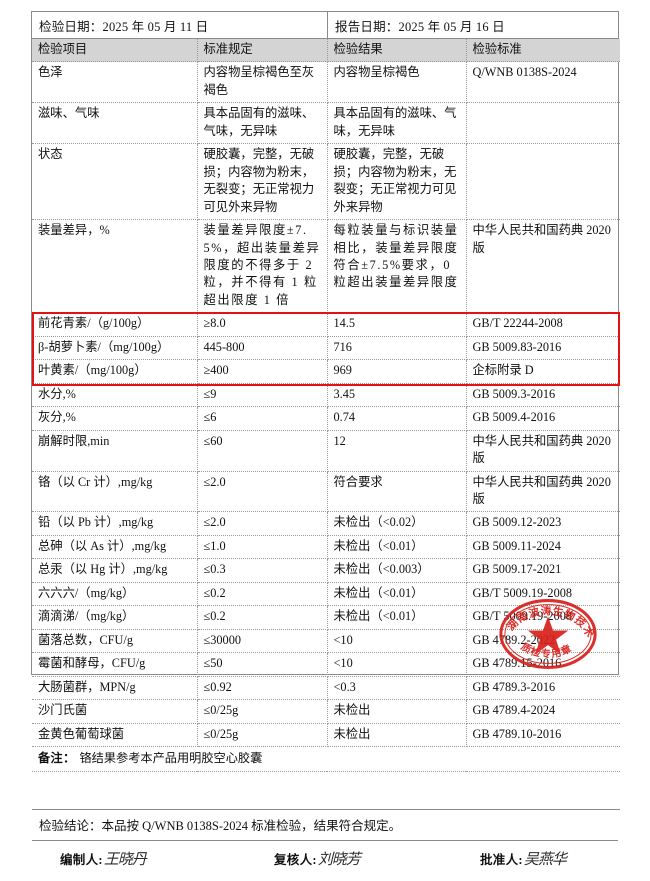 This screenshot has width=650, height=881. Describe the element at coordinates (543, 523) in the screenshot. I see `cell-standard: GB 5009.12-2023` at that location.